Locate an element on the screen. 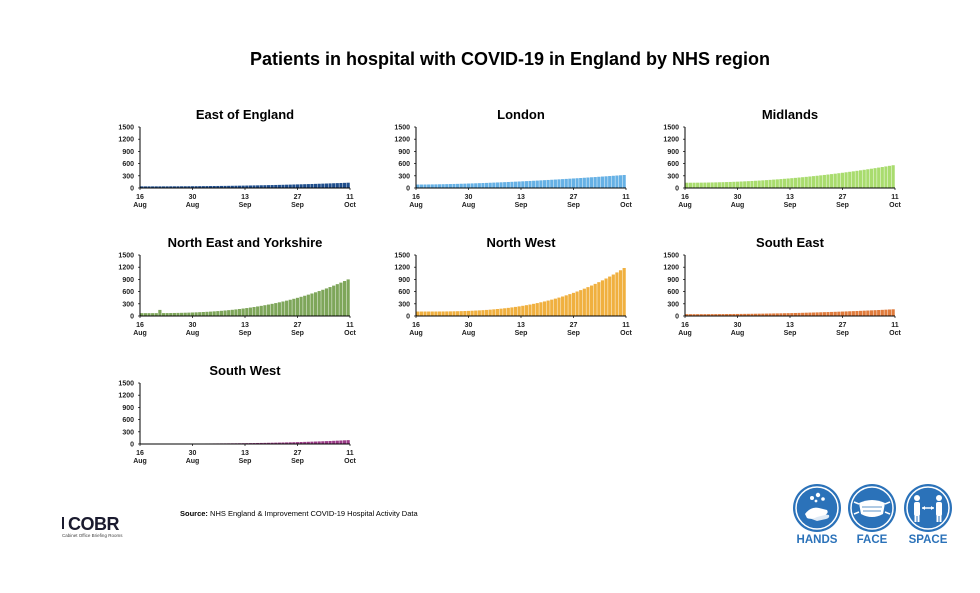  y-tick-label: 1200 is located at coordinates (402, 140).